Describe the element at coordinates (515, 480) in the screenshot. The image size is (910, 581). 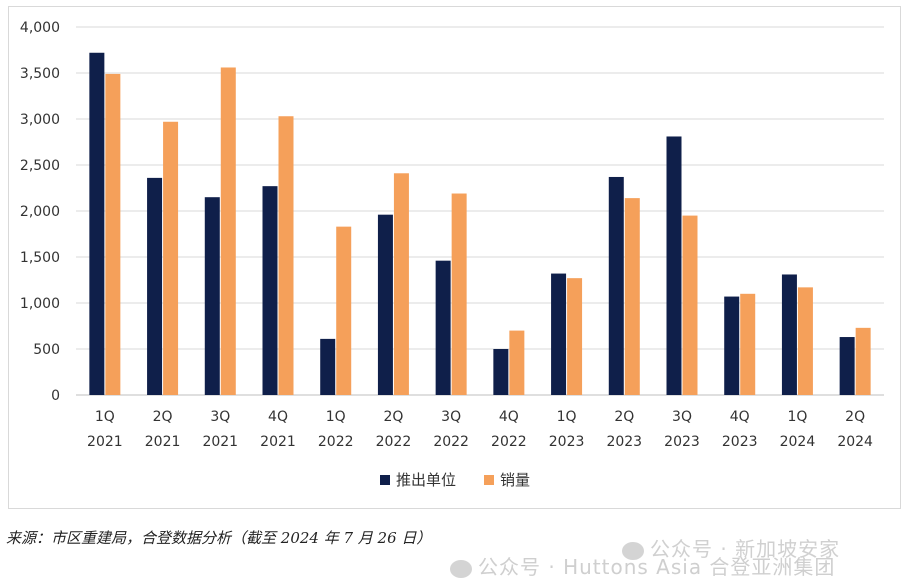
I see `legend-label-sales: 销量` at that location.